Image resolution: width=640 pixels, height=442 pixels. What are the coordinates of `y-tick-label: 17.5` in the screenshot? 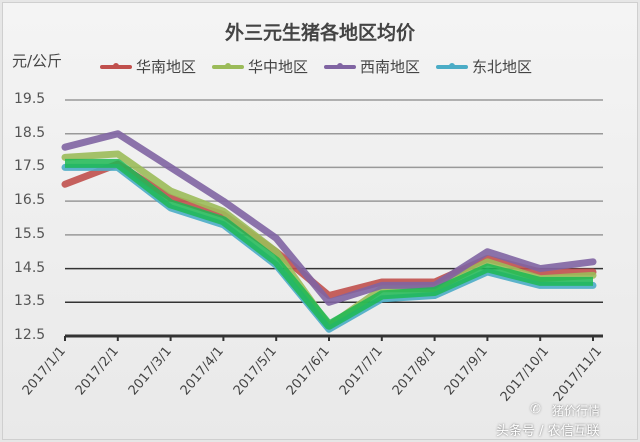 It's located at (30, 166).